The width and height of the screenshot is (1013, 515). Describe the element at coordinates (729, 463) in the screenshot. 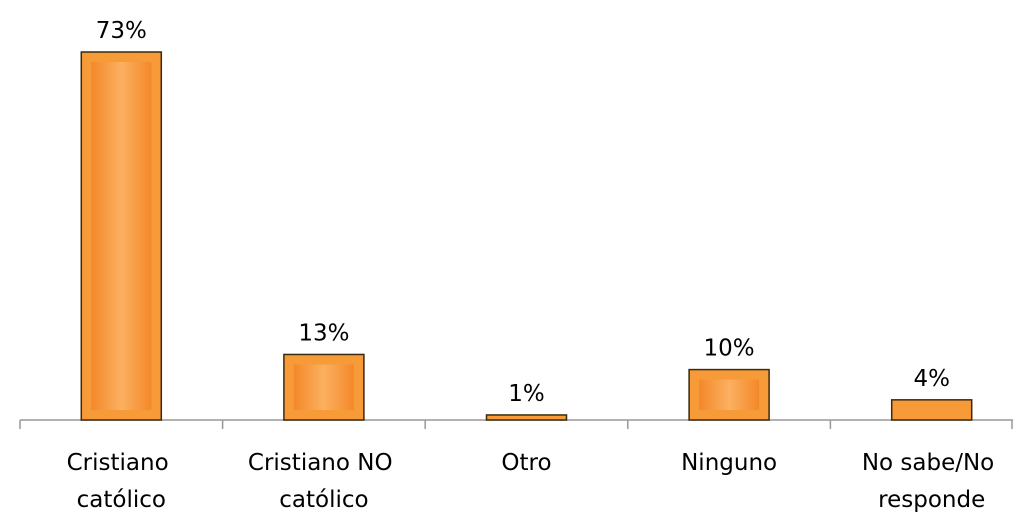

I see `x-tick-label: Ninguno` at that location.